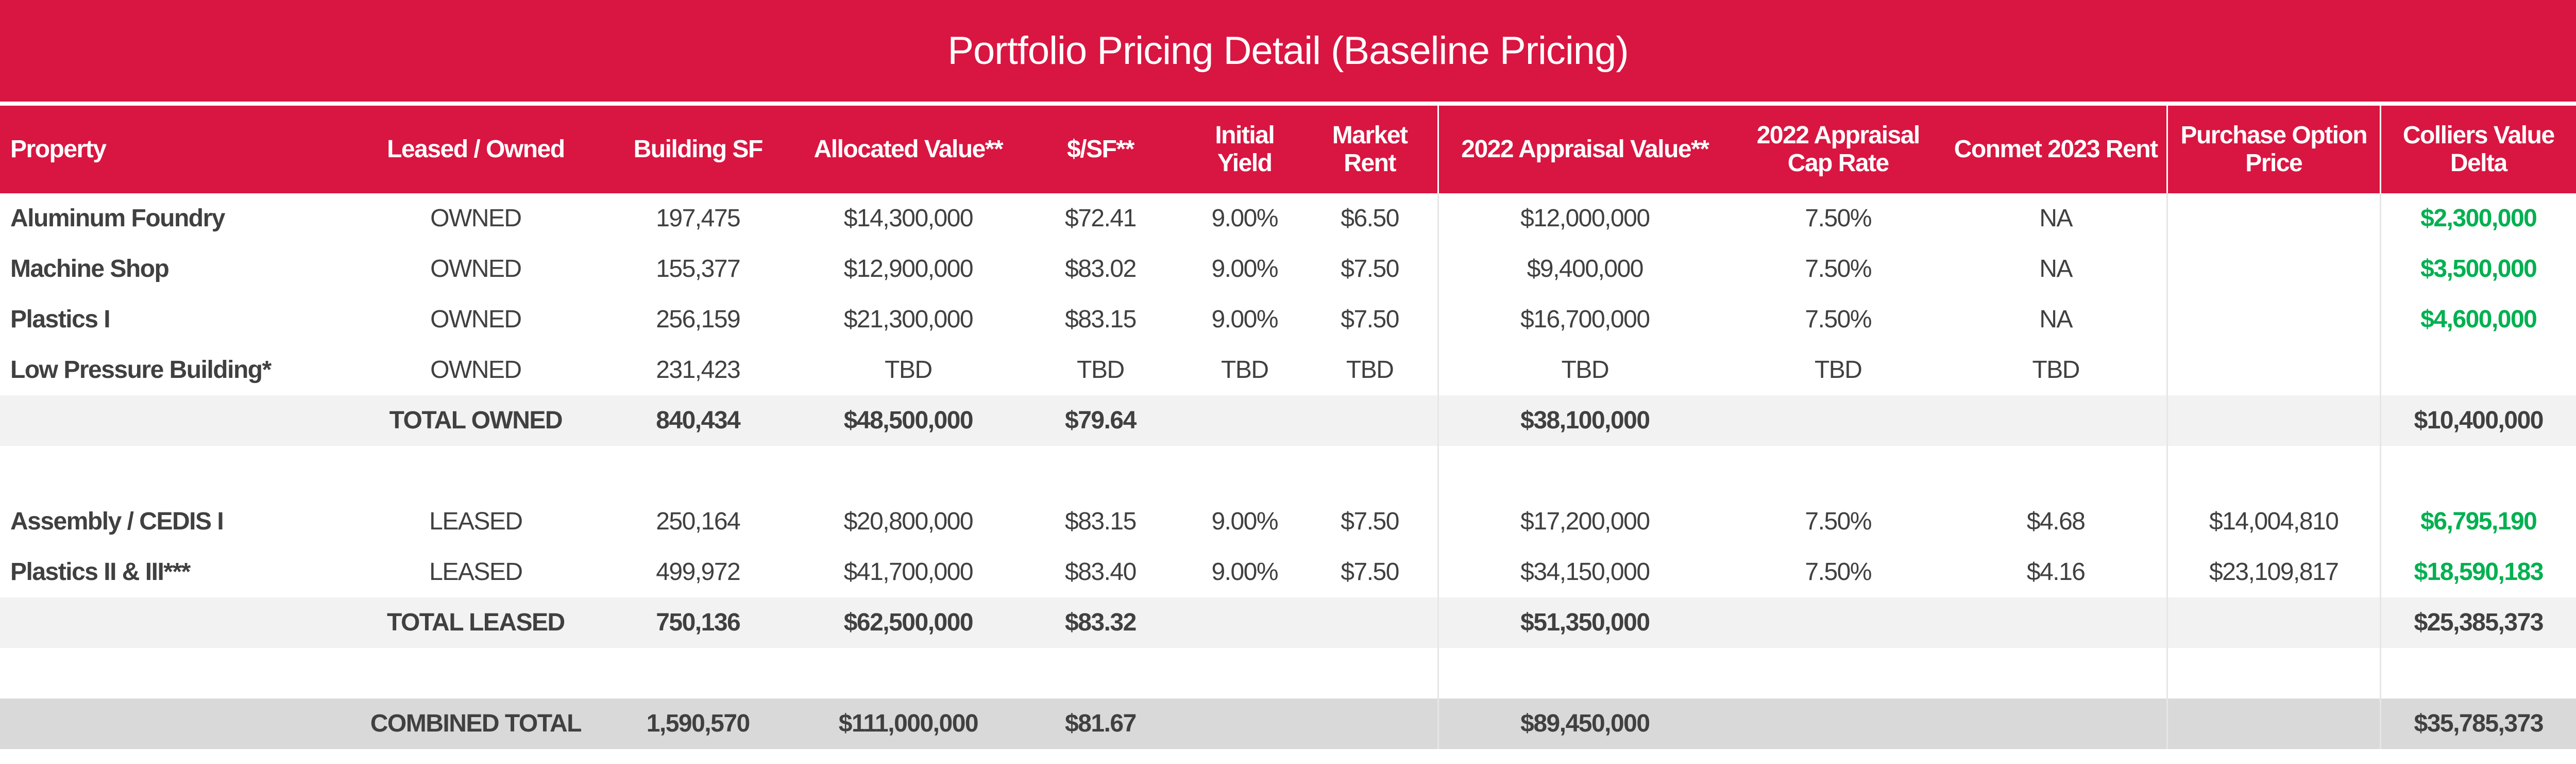 This screenshot has width=2576, height=764. What do you see at coordinates (100, 572) in the screenshot?
I see `cell-property: Plastics II & III***` at bounding box center [100, 572].